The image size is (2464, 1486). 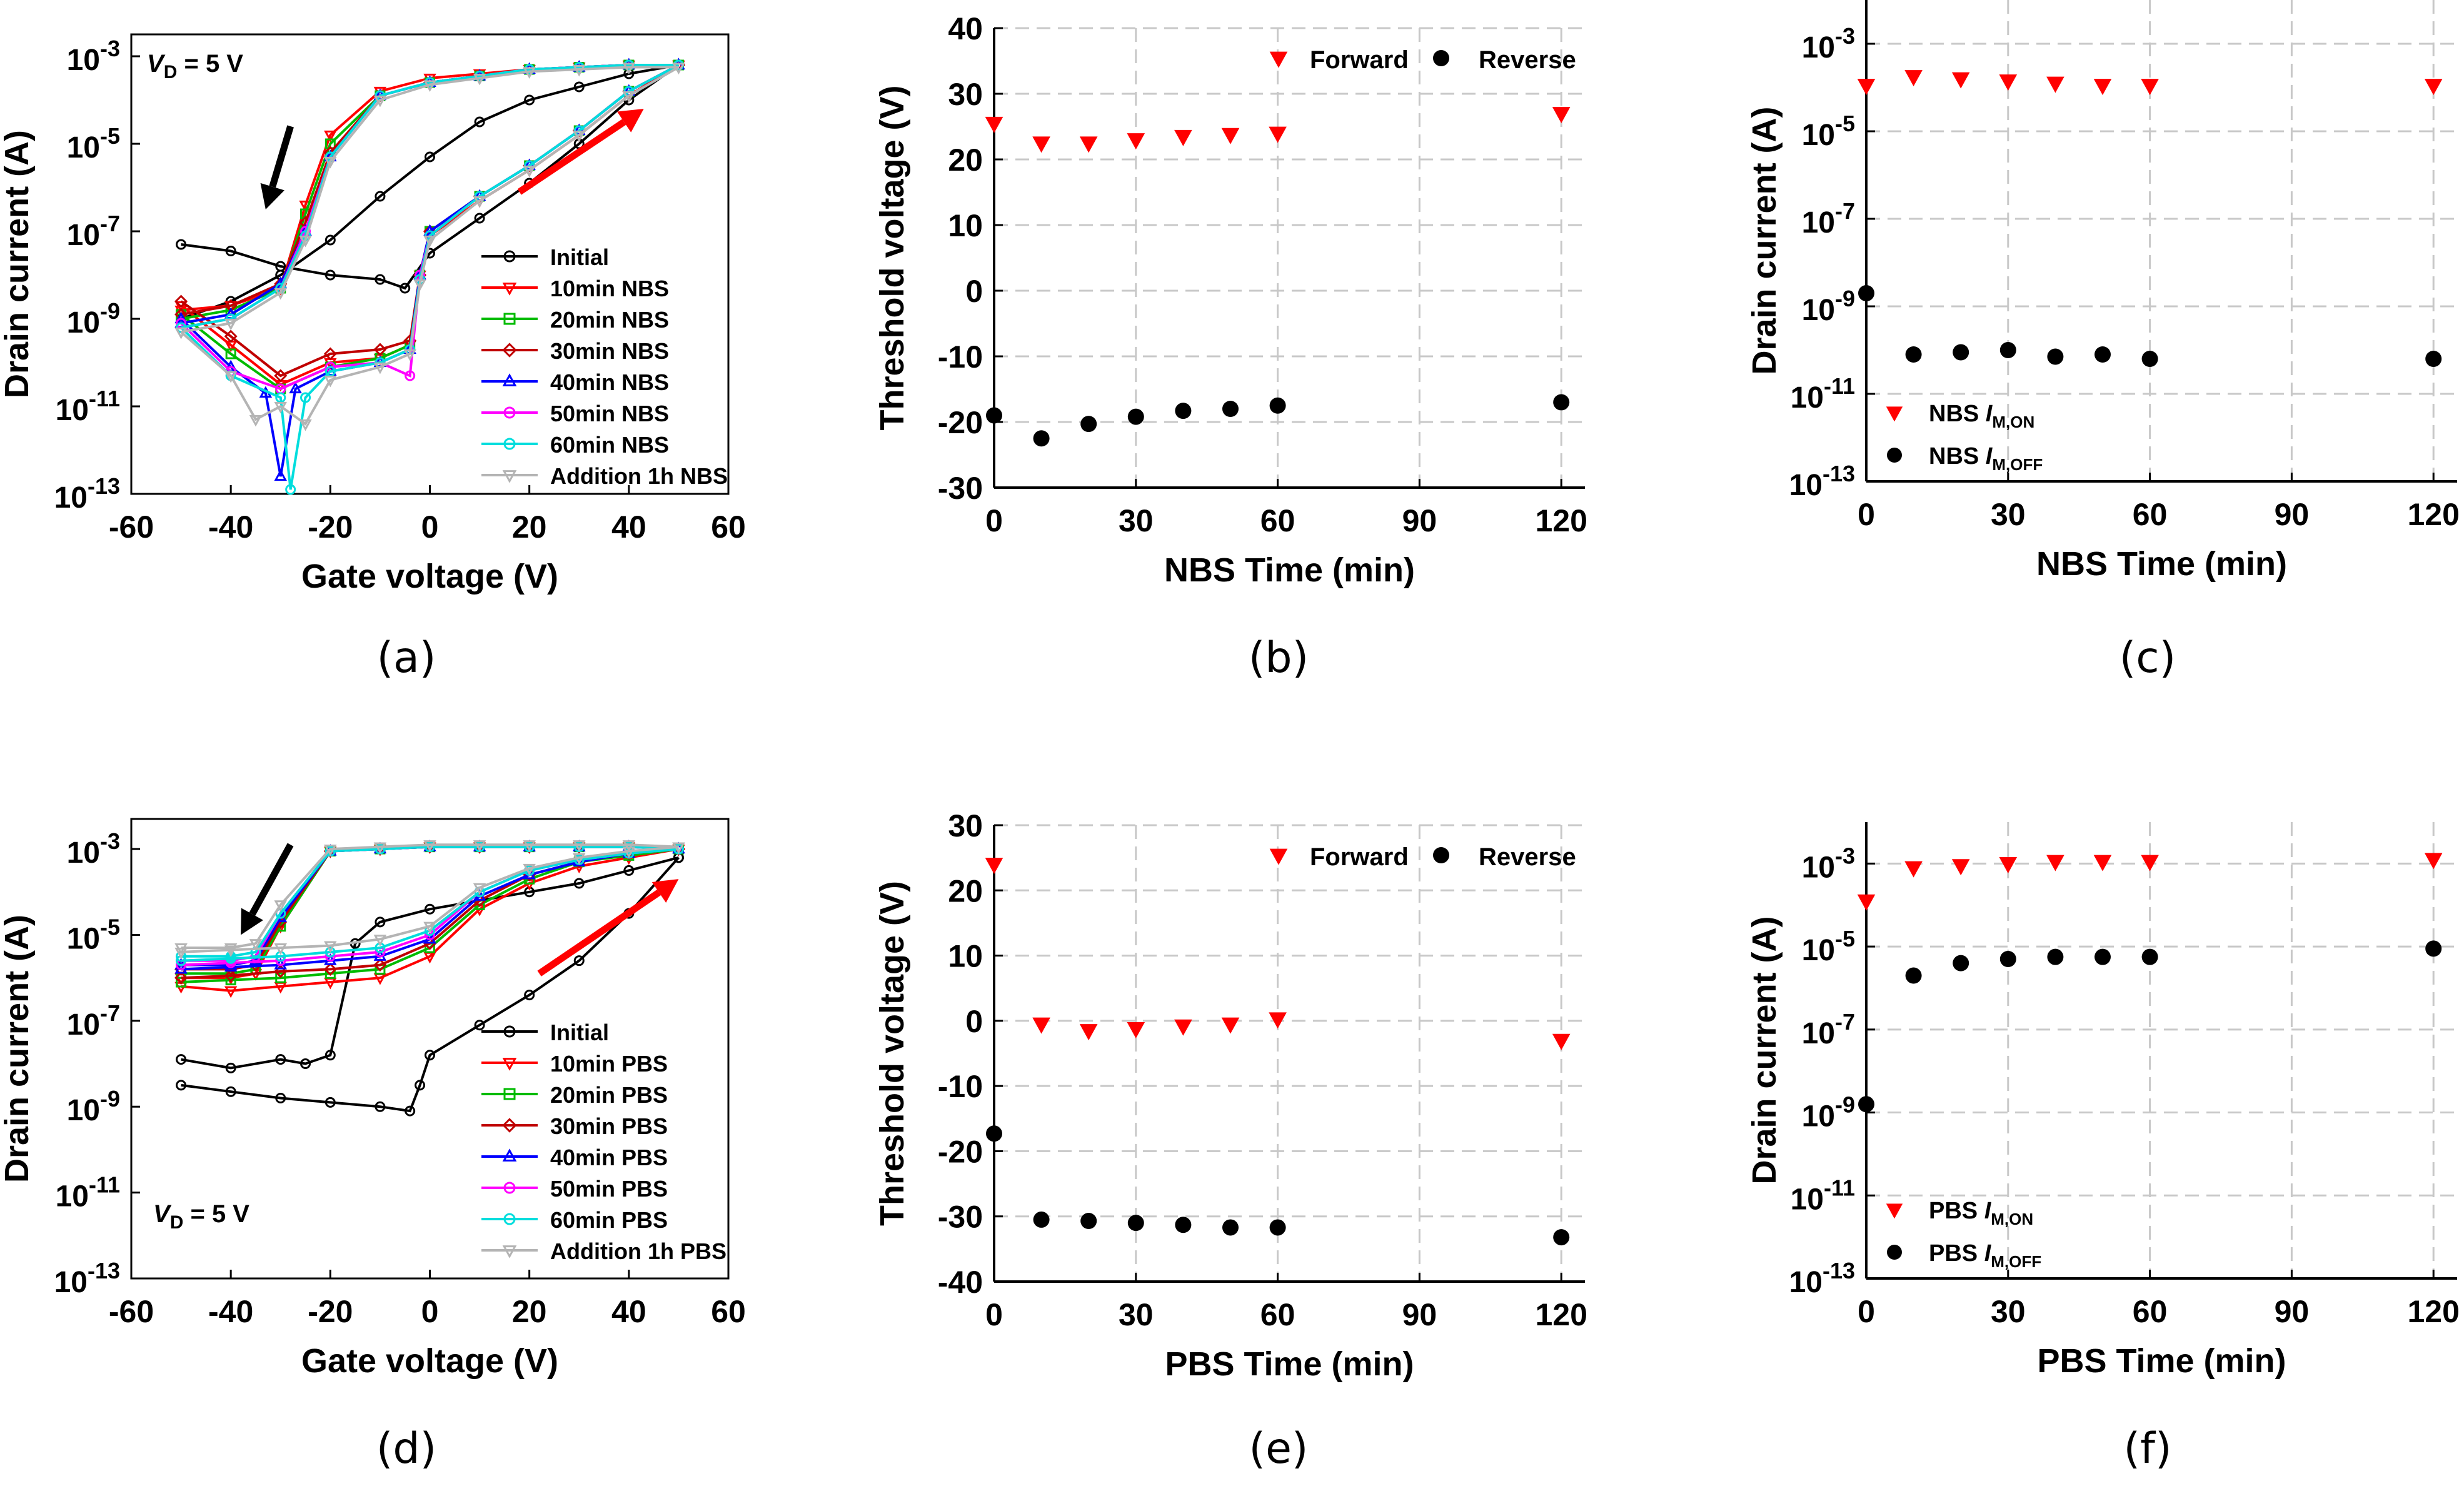 I want to click on x-tick-label: 30, so click(x=2008, y=1311).